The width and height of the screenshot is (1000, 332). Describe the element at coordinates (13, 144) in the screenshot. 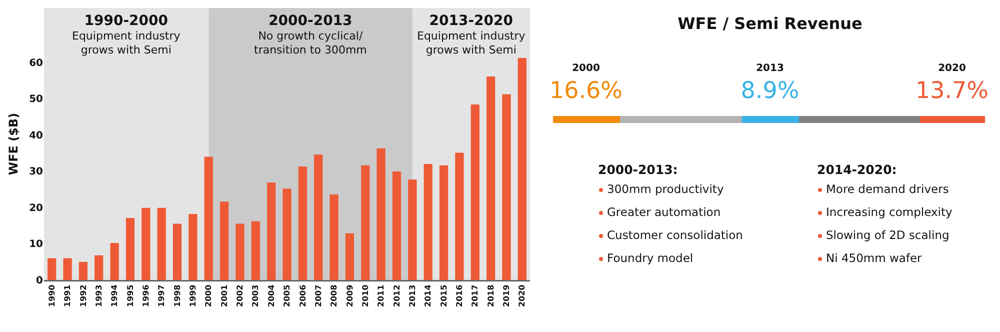

I see `y-axis-title: WFE ($B)` at that location.